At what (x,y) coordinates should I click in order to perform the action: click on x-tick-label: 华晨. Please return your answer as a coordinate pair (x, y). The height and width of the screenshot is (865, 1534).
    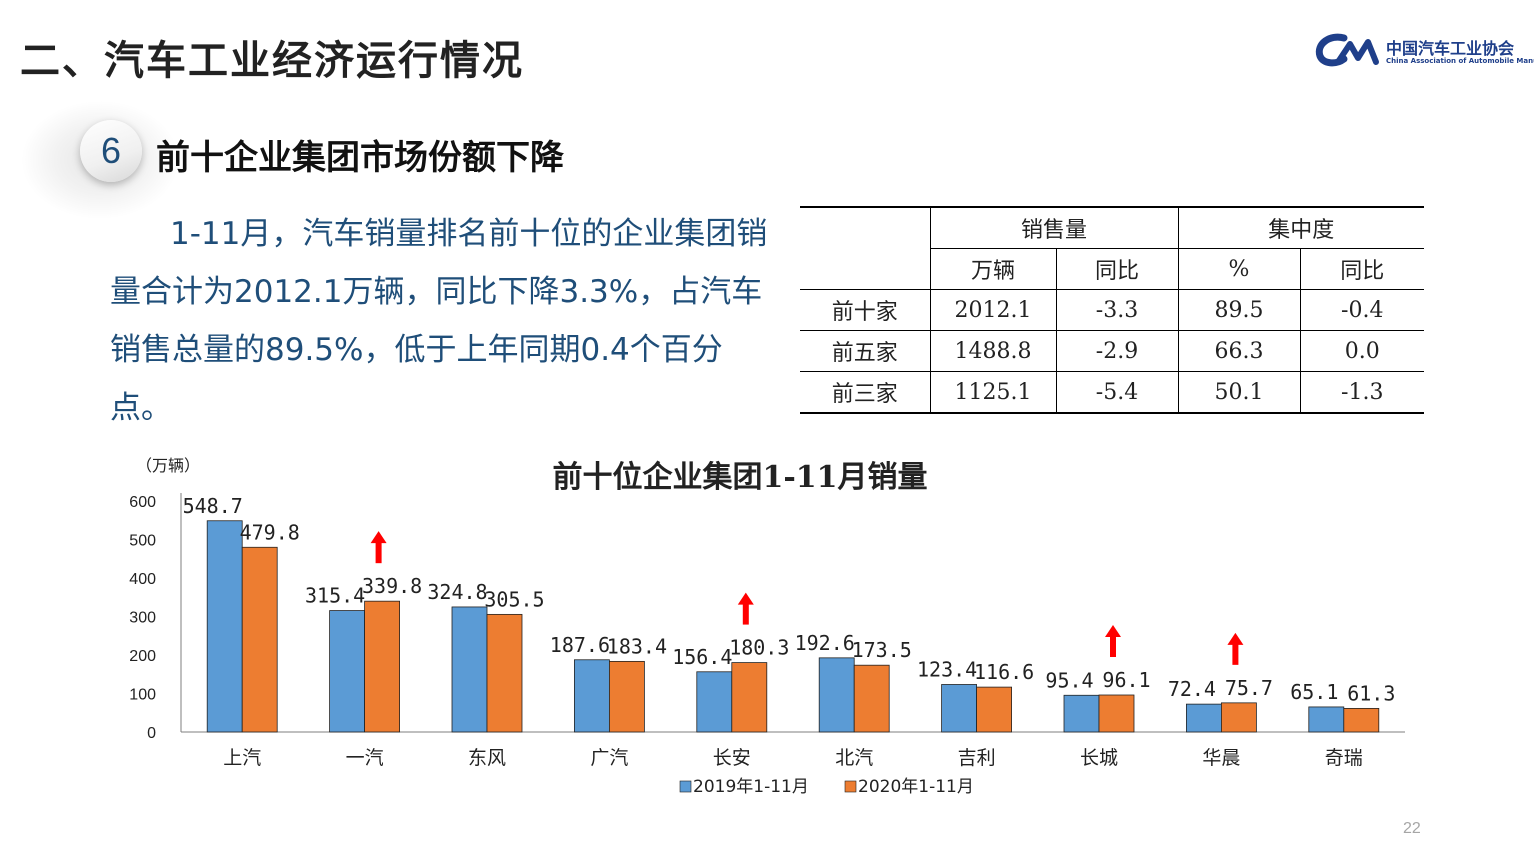
    Looking at the image, I should click on (1221, 758).